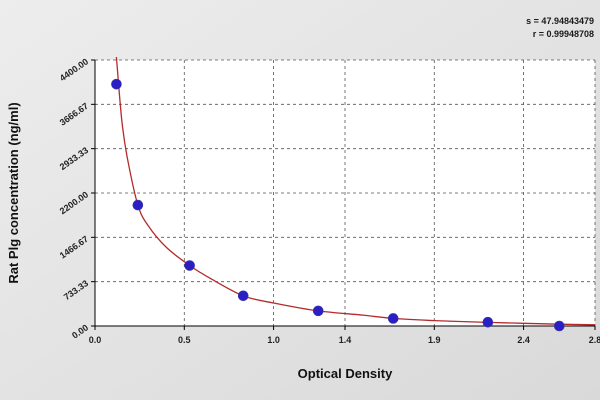 The height and width of the screenshot is (405, 600). Describe the element at coordinates (563, 34) in the screenshot. I see `r-statistic: r = 0.99948708` at that location.